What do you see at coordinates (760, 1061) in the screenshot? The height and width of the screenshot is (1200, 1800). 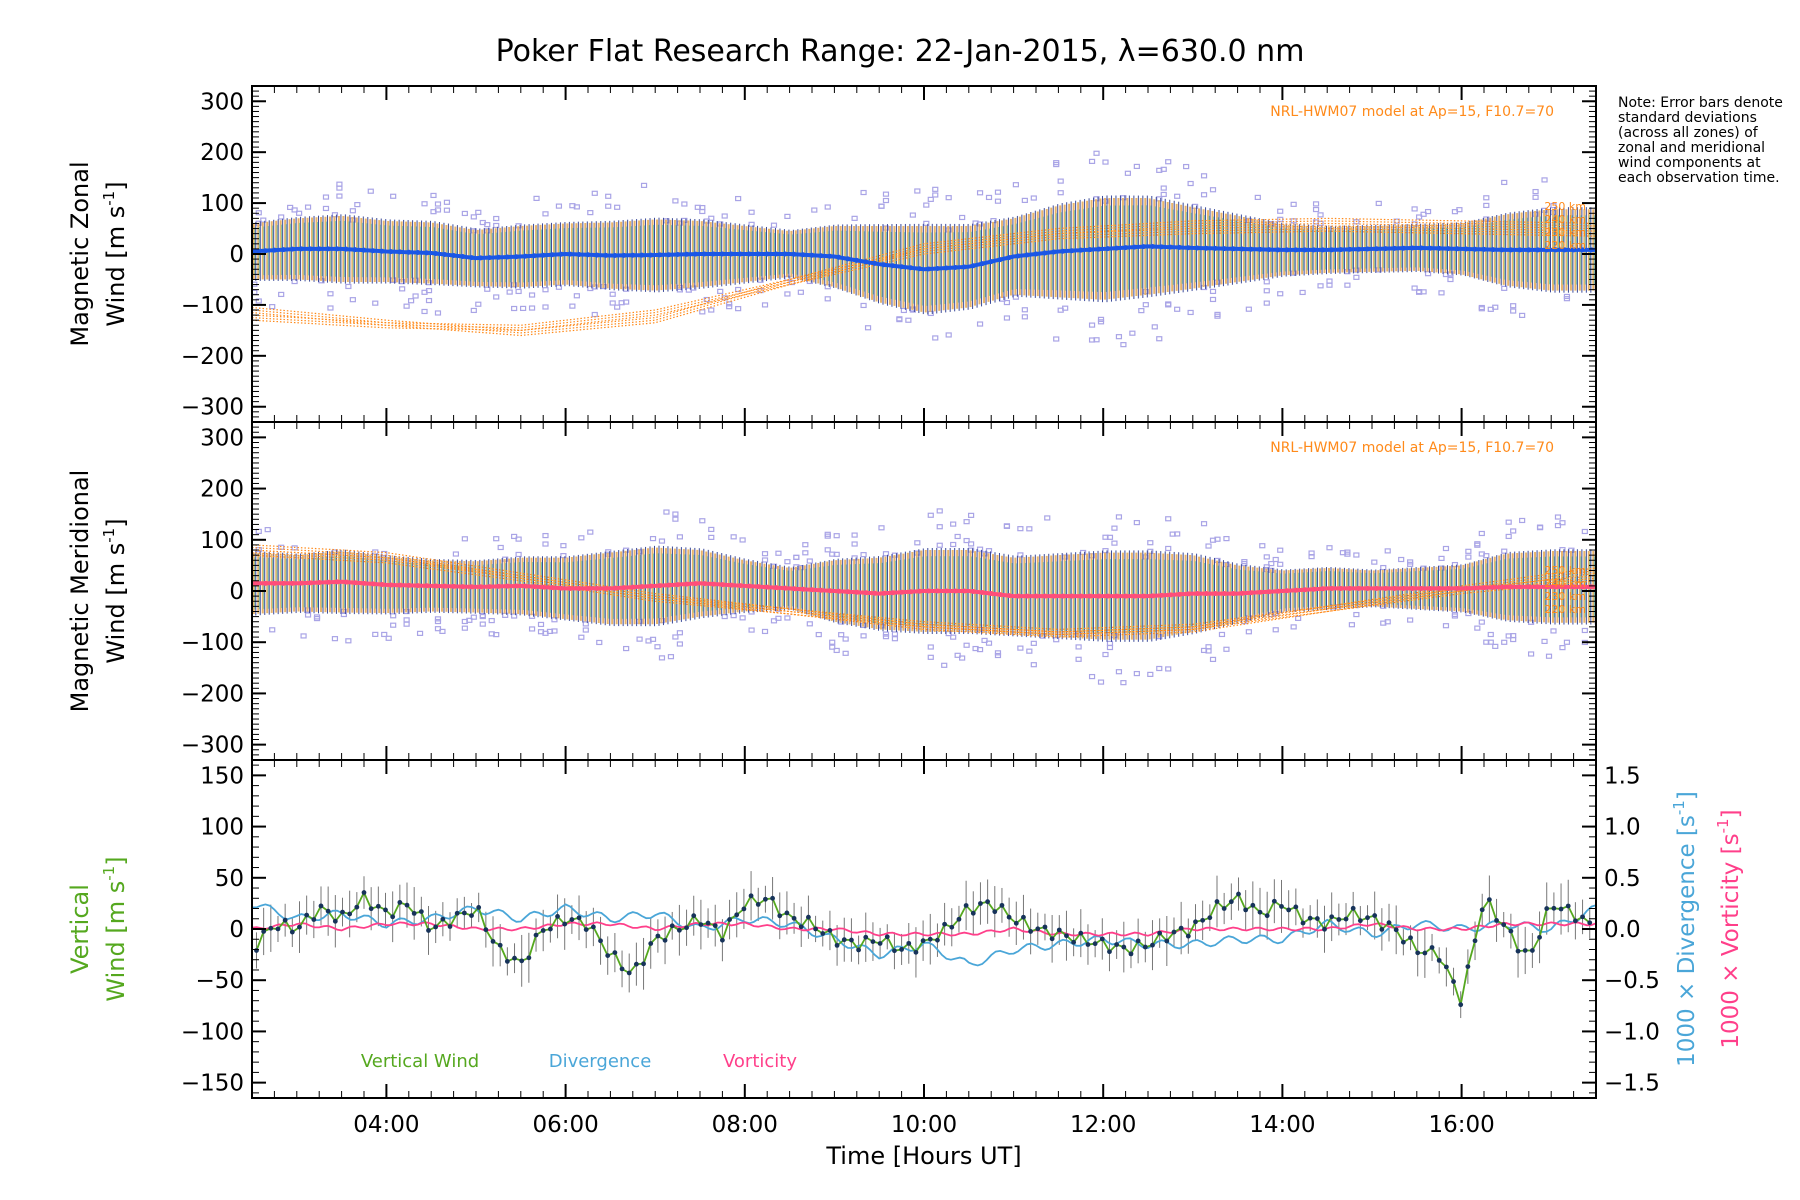 I see `legend-entry: Vorticity` at bounding box center [760, 1061].